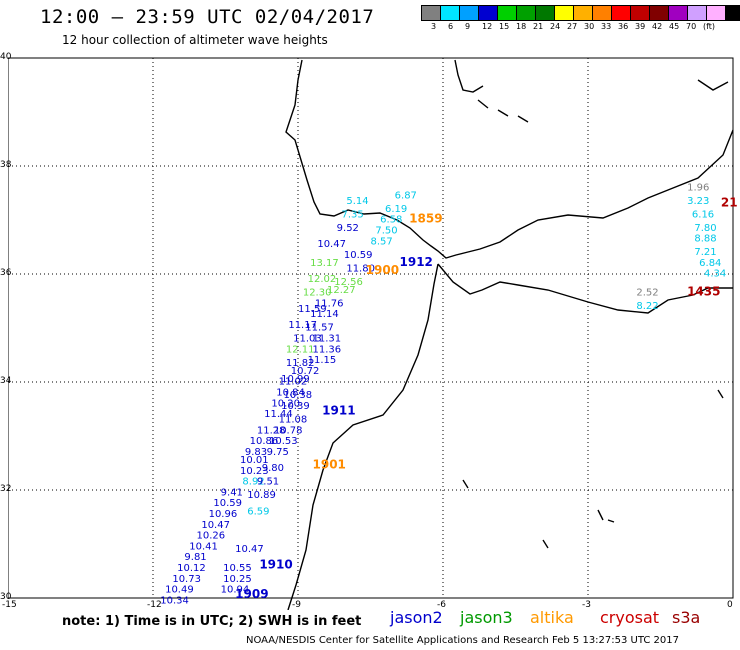 The width and height of the screenshot is (740, 650). I want to click on swh-value: 10.20, so click(285, 403).